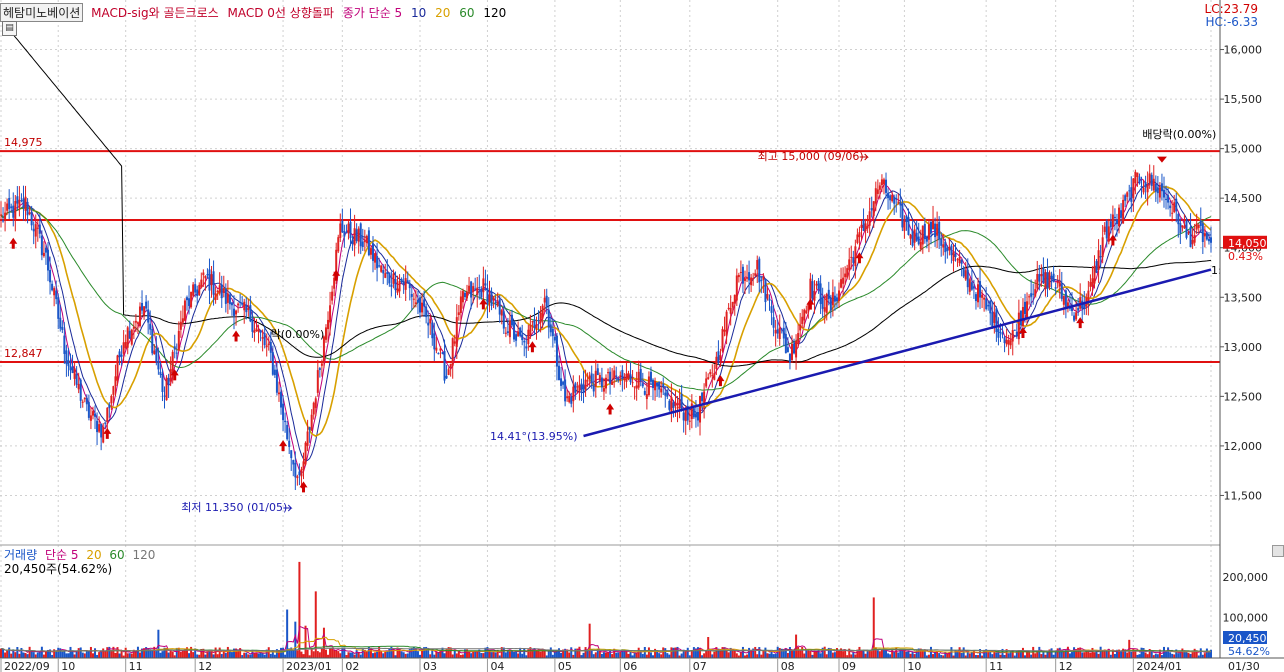 This screenshot has height=672, width=1284. I want to click on volume-info: 20,450주(54.62%), so click(58, 569).